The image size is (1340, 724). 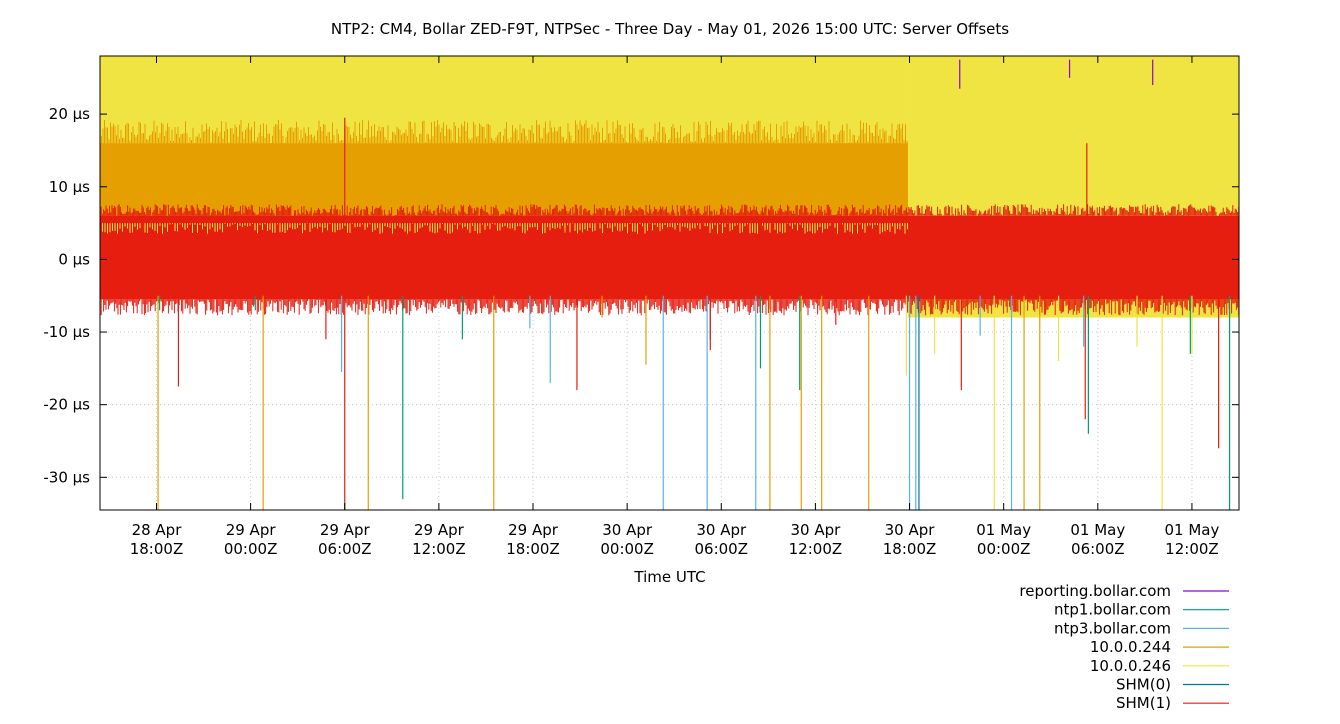 I want to click on legend-label: SHM(1), so click(x=1143, y=703).